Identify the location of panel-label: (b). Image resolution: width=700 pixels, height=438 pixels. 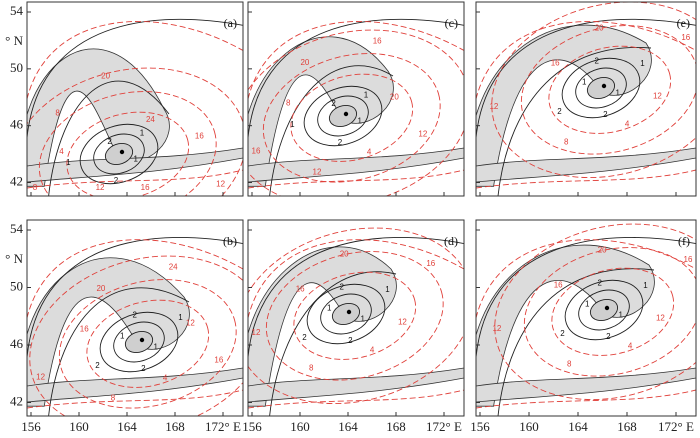
(230, 241).